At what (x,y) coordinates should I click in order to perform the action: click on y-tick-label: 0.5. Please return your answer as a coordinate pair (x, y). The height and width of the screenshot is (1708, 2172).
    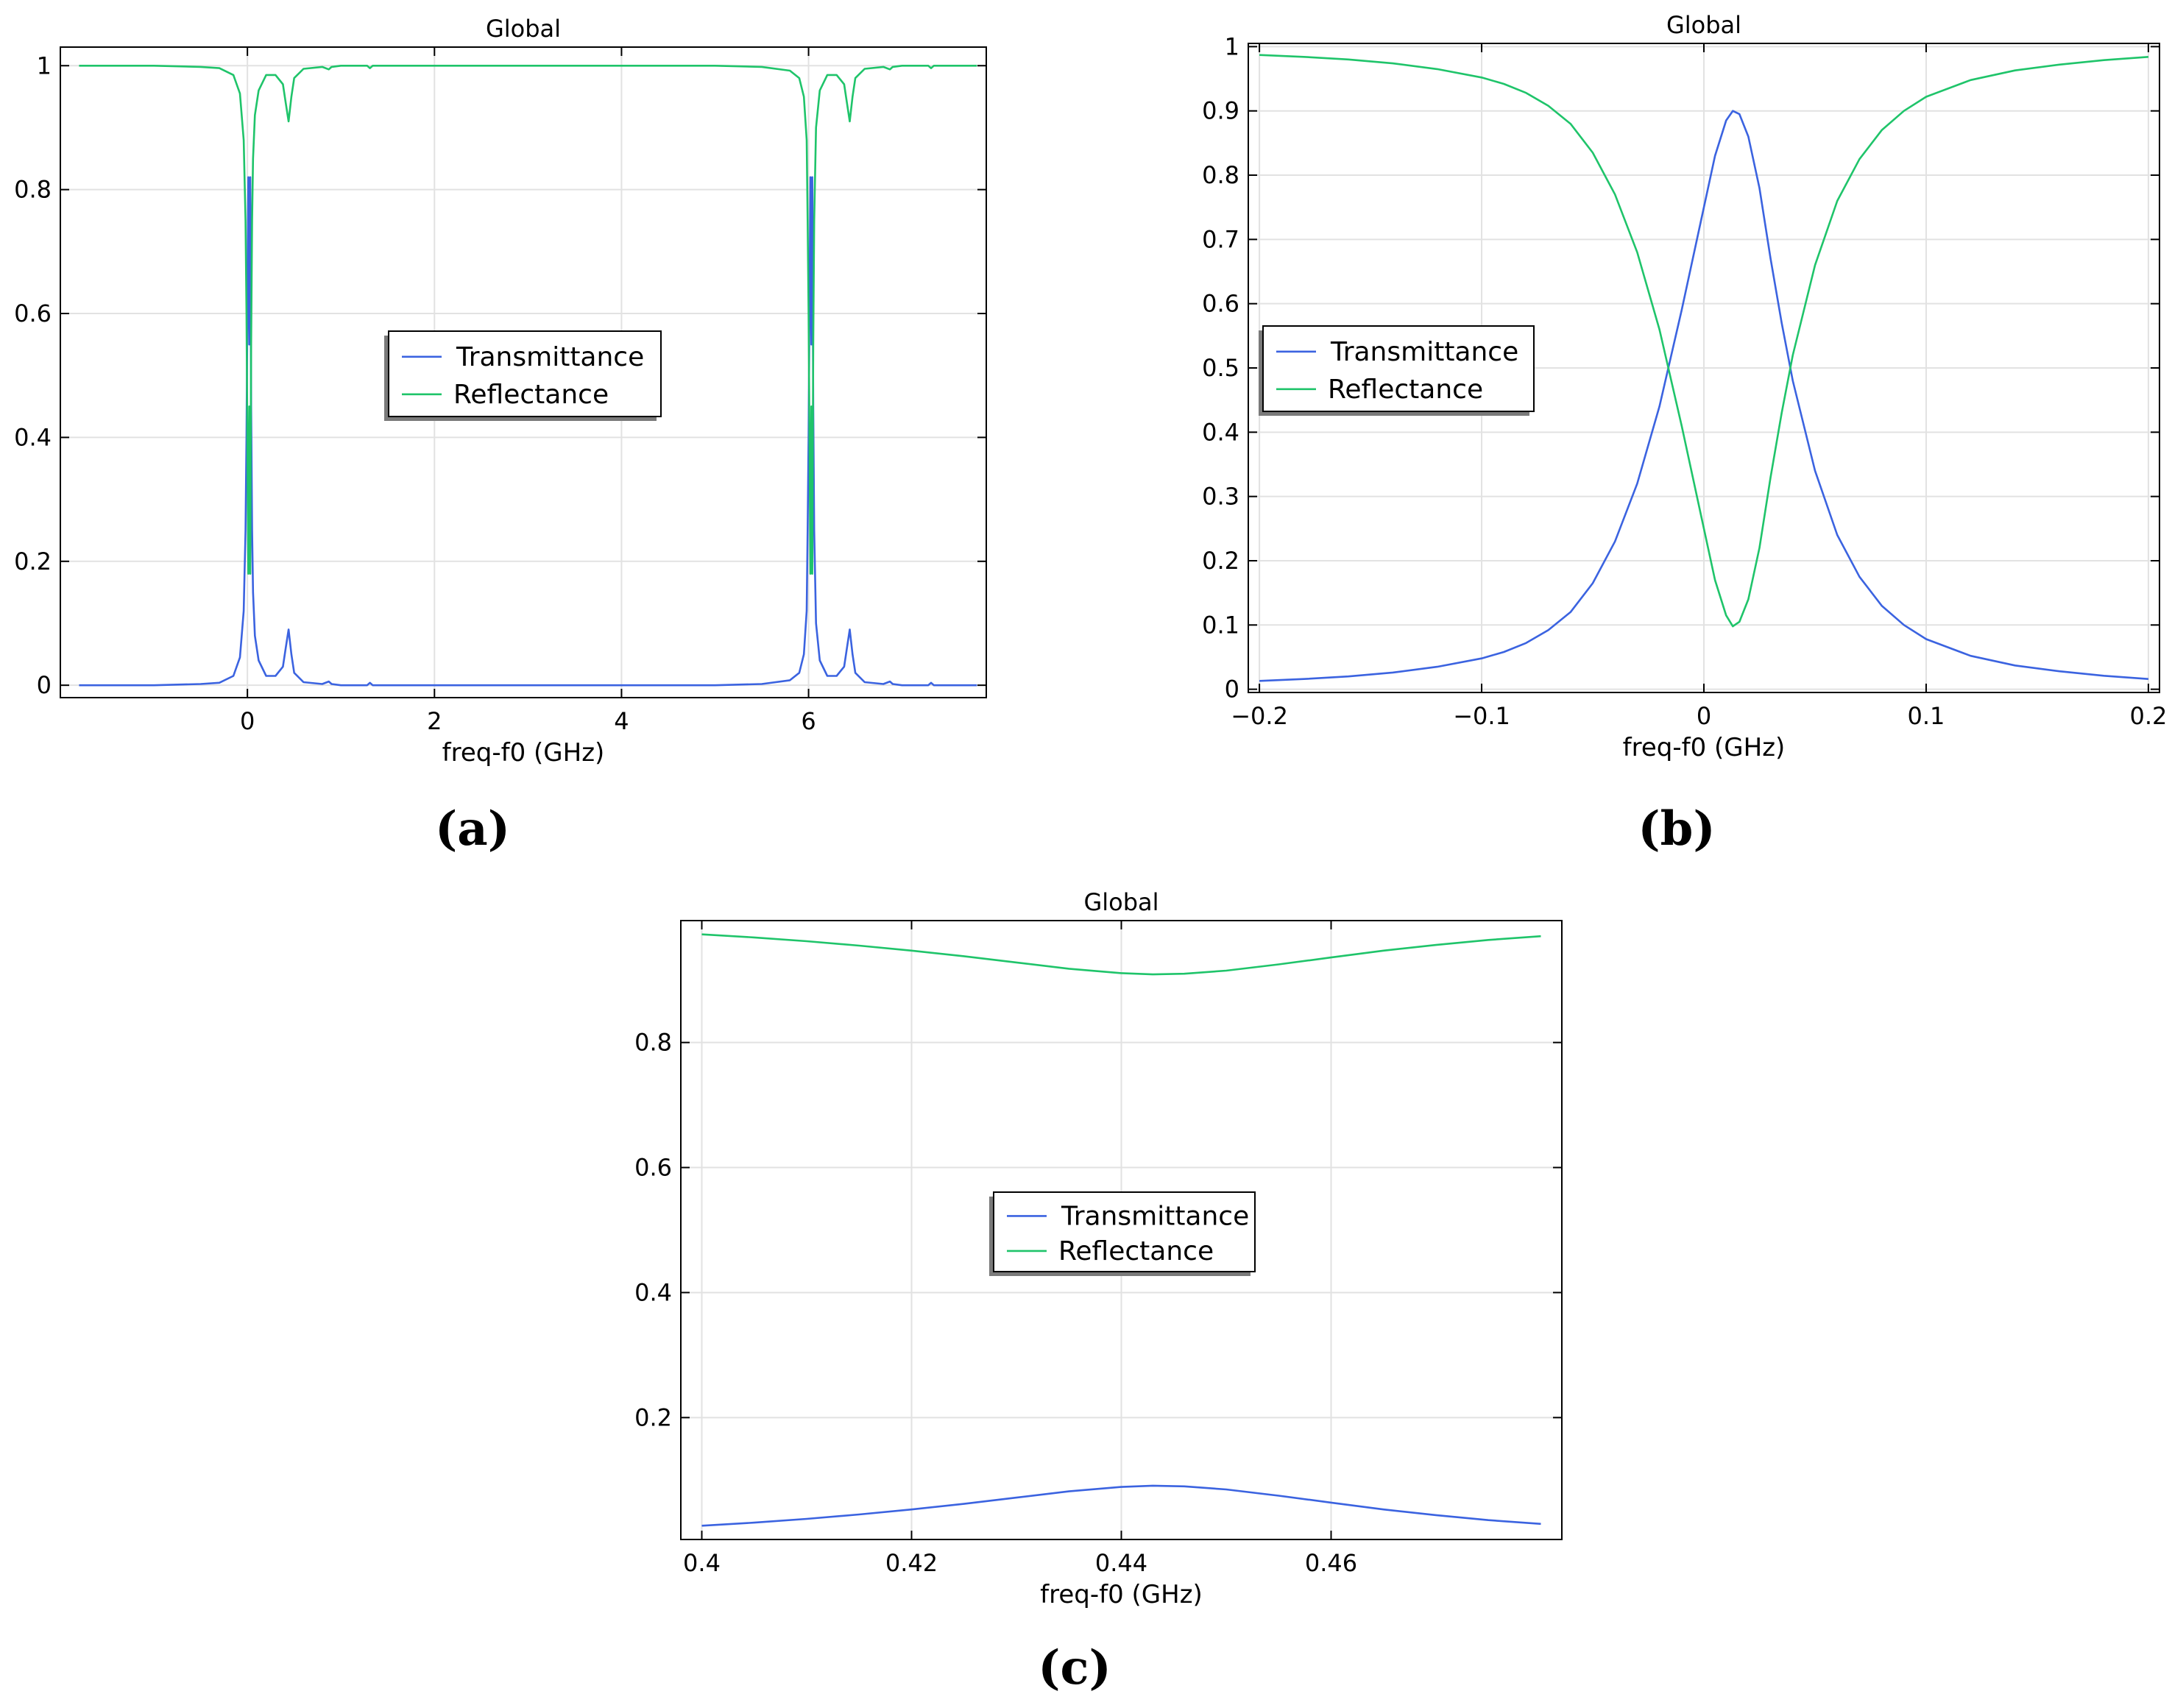
    Looking at the image, I should click on (1221, 368).